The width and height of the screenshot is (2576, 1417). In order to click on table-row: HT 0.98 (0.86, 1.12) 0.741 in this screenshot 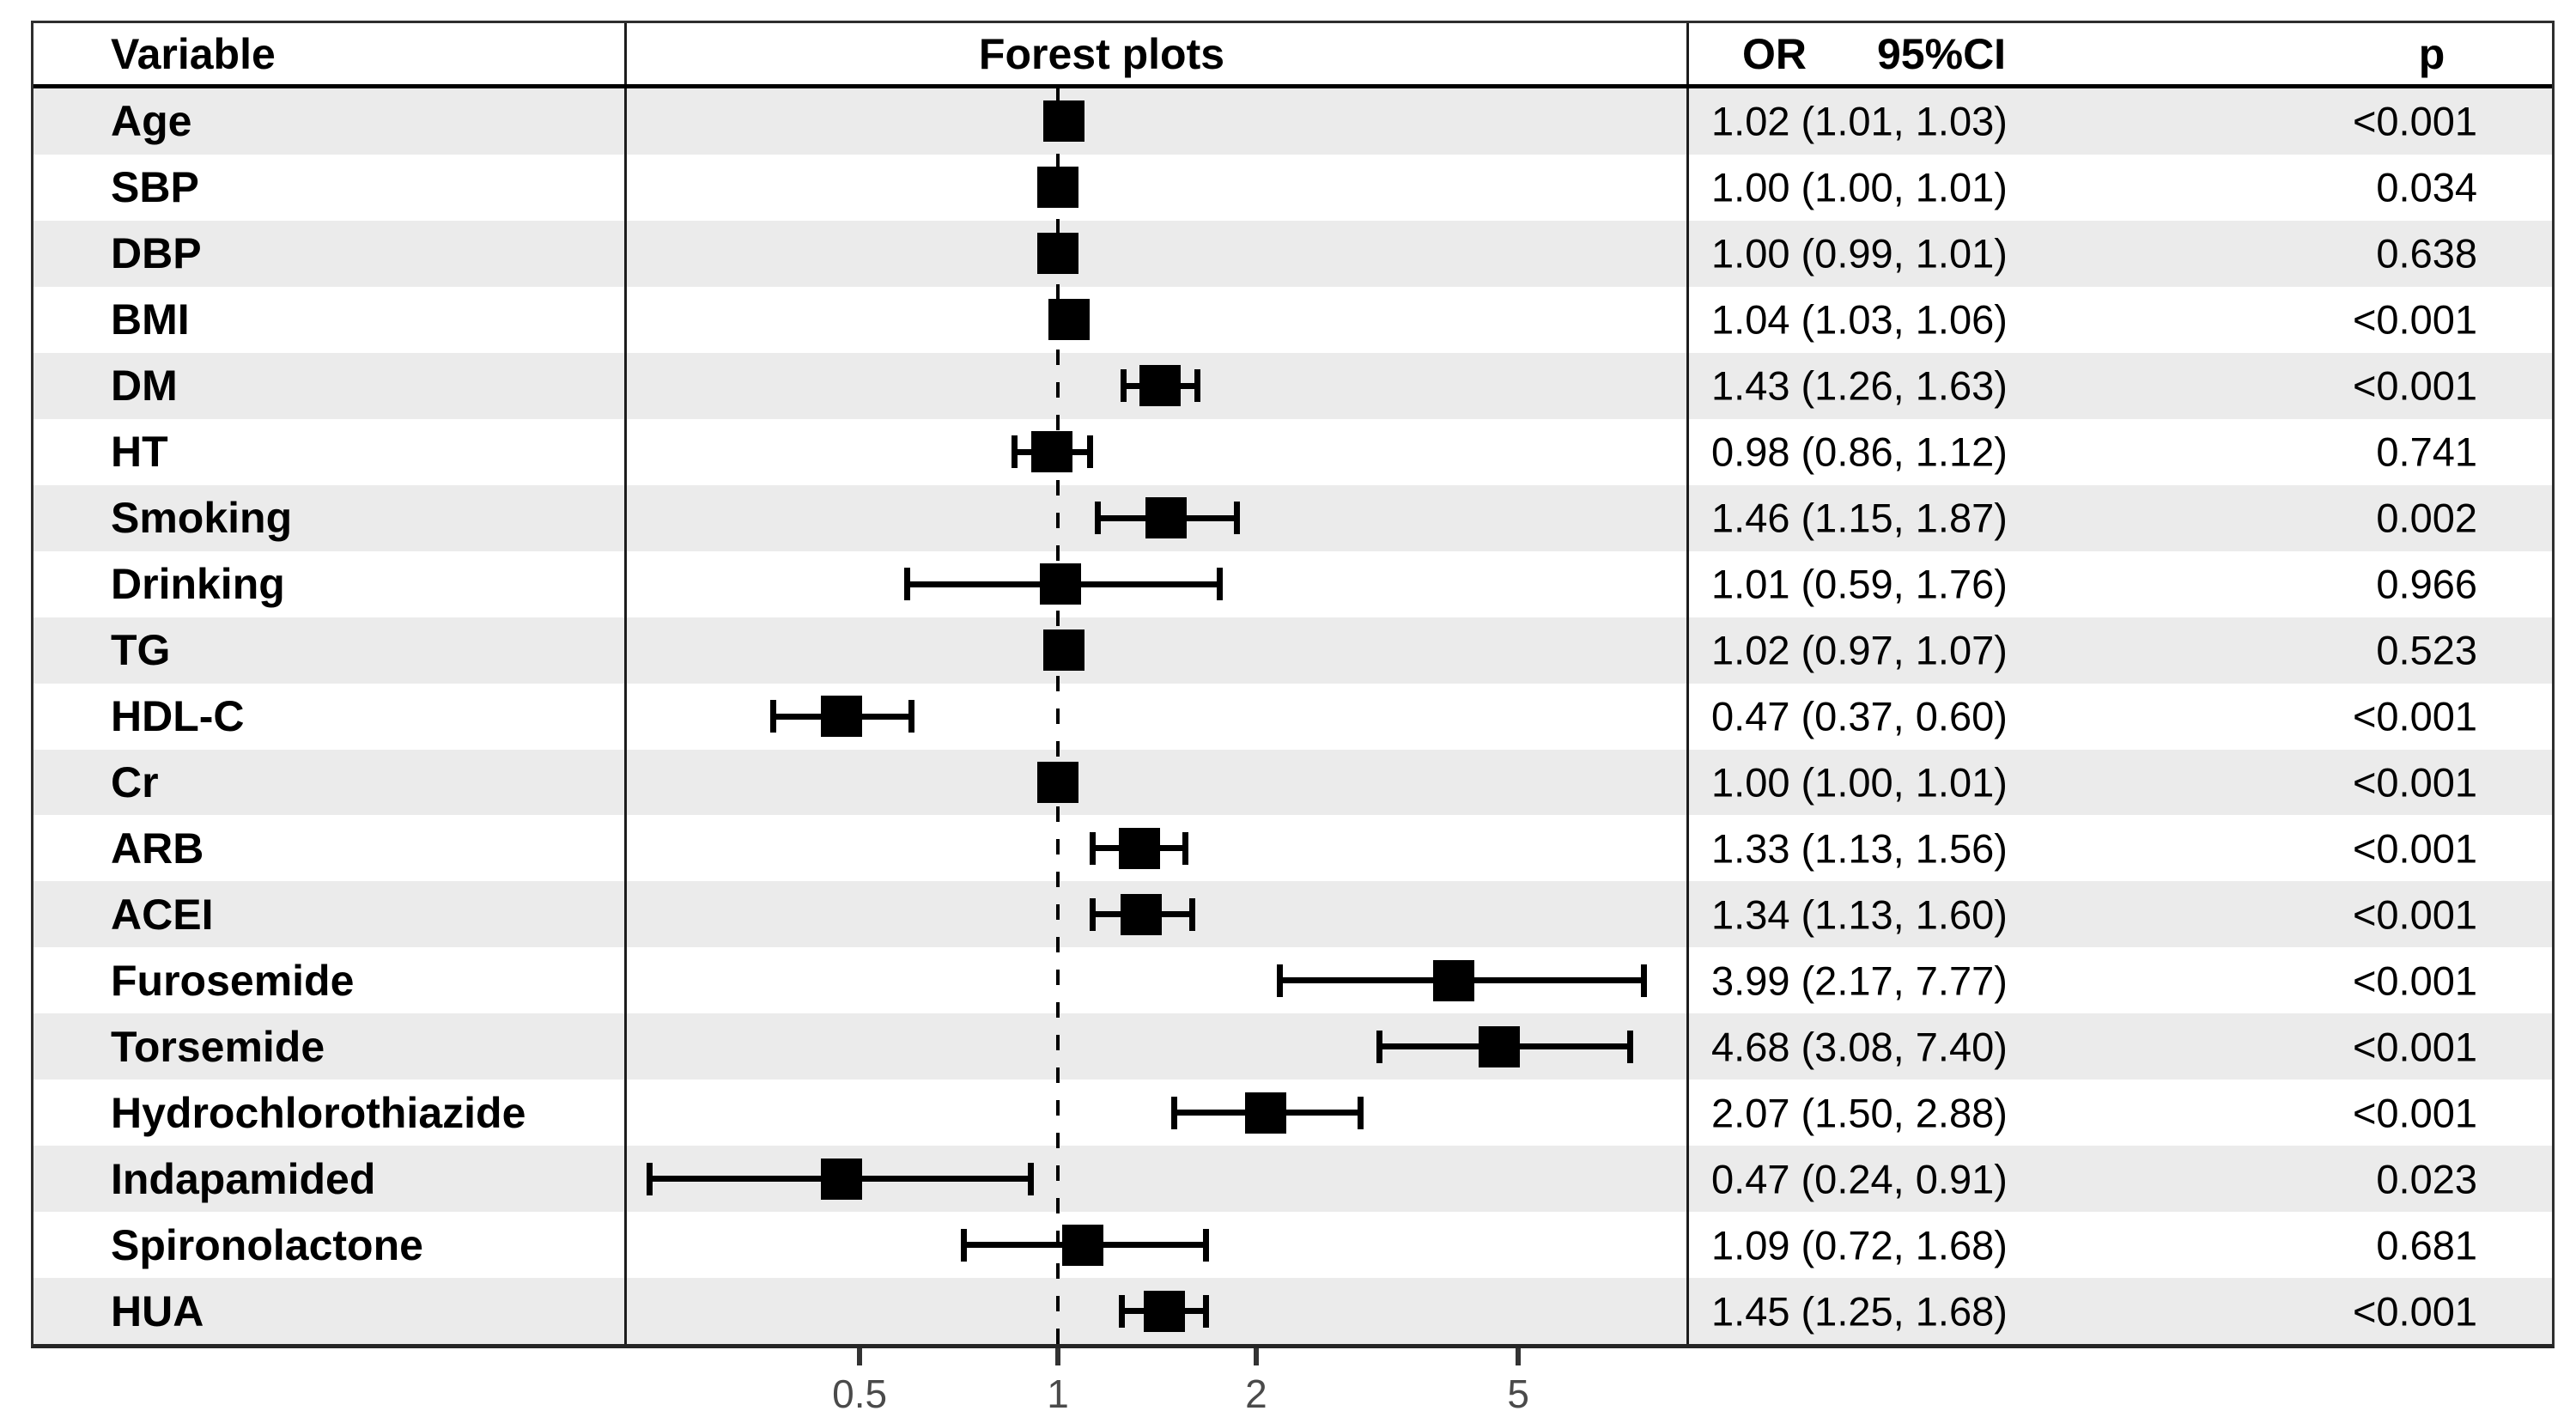, I will do `click(1292, 451)`.